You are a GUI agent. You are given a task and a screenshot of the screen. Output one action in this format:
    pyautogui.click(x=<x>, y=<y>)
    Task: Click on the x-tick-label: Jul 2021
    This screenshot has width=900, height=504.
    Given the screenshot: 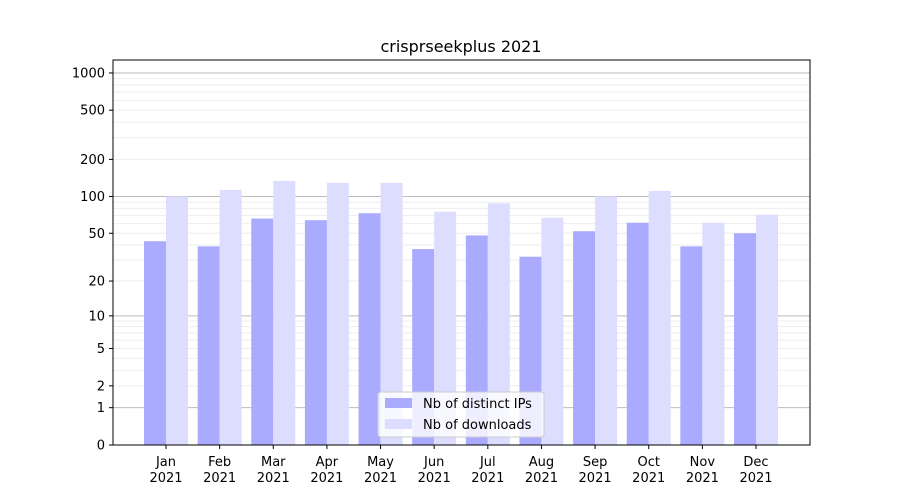 What is the action you would take?
    pyautogui.click(x=487, y=470)
    